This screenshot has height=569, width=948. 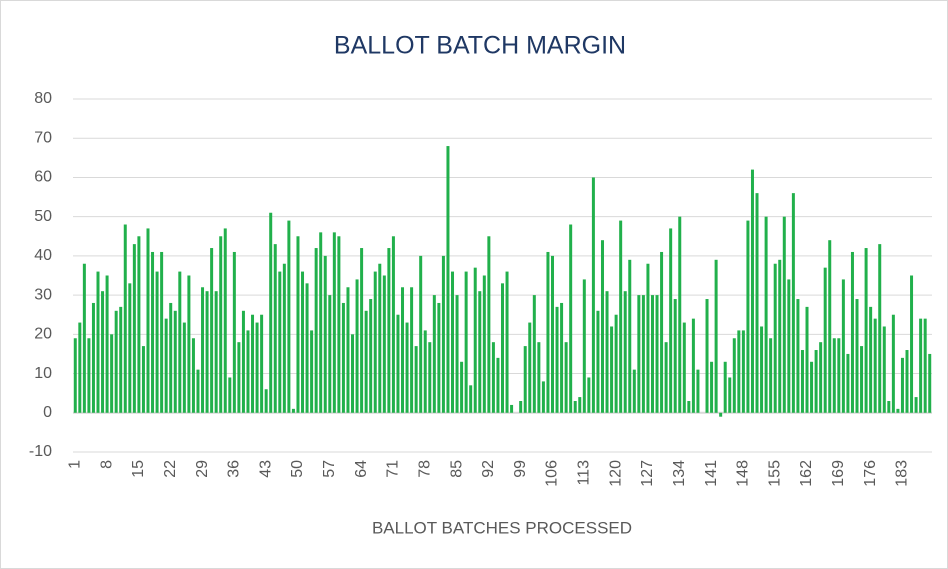 I want to click on x-tick-label: 22, so click(x=170, y=469).